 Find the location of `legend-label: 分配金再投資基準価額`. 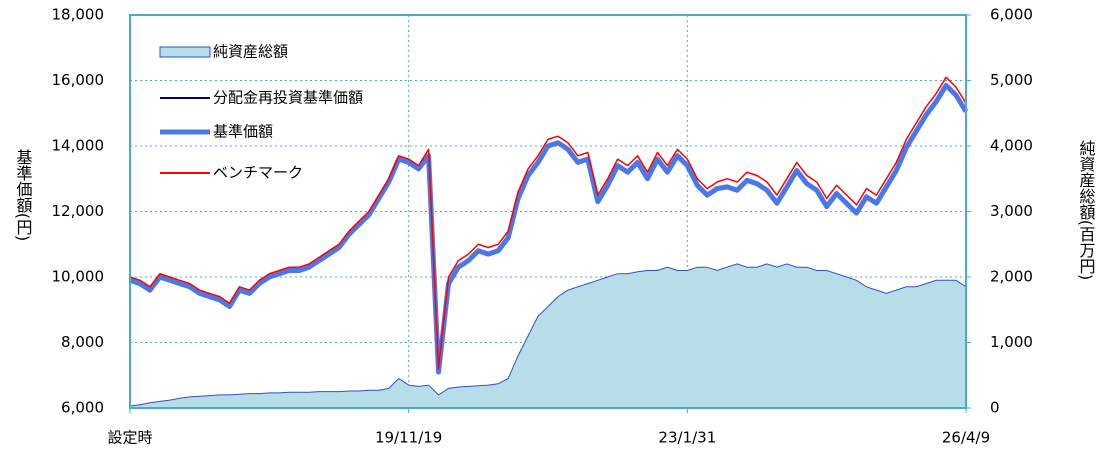

legend-label: 分配金再投資基準価額 is located at coordinates (288, 98).